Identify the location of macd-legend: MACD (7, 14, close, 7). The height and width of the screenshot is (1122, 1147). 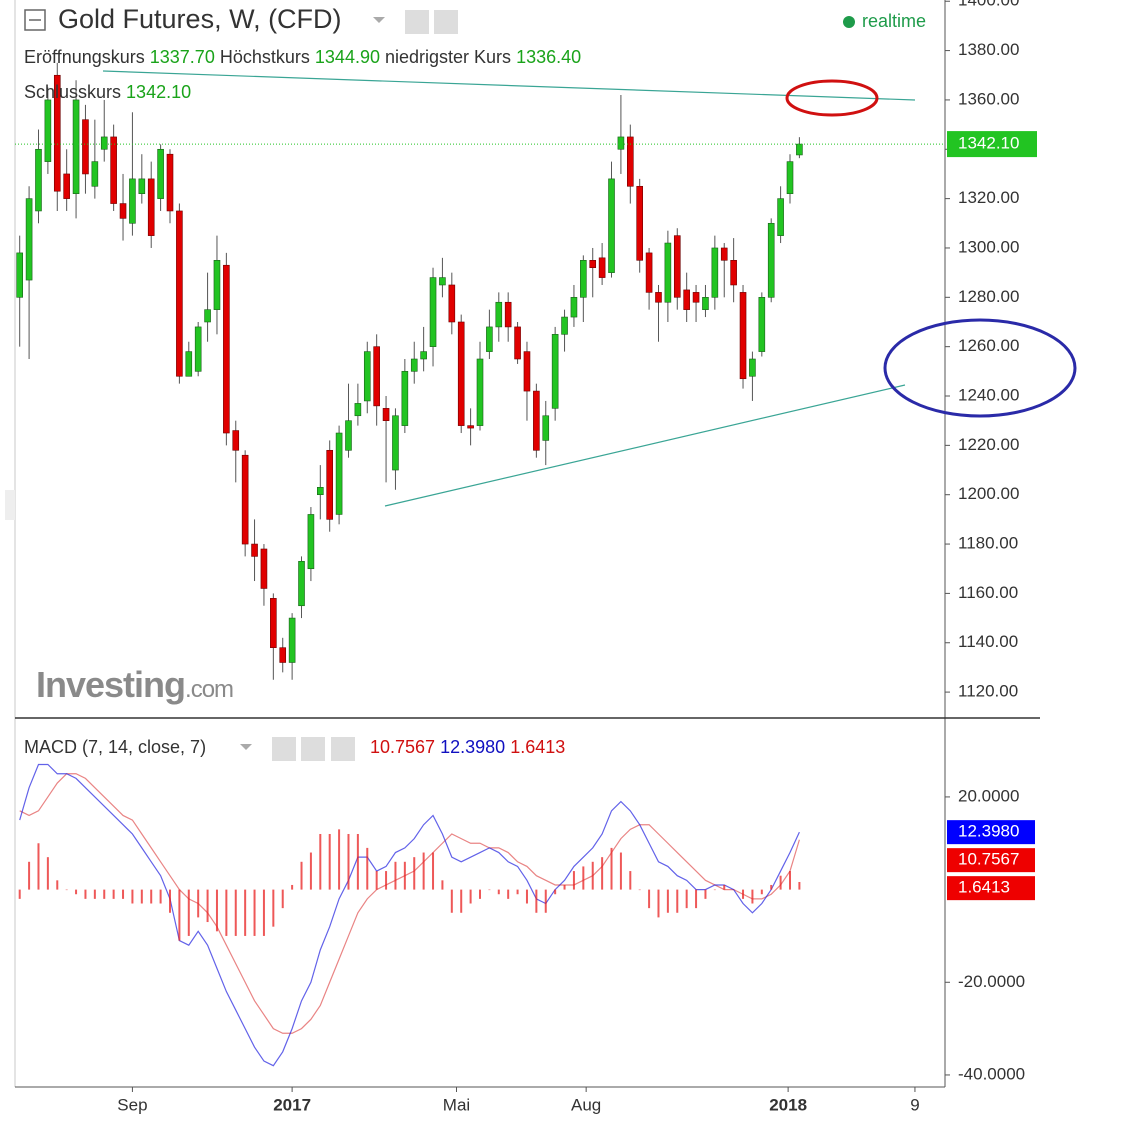
(115, 747).